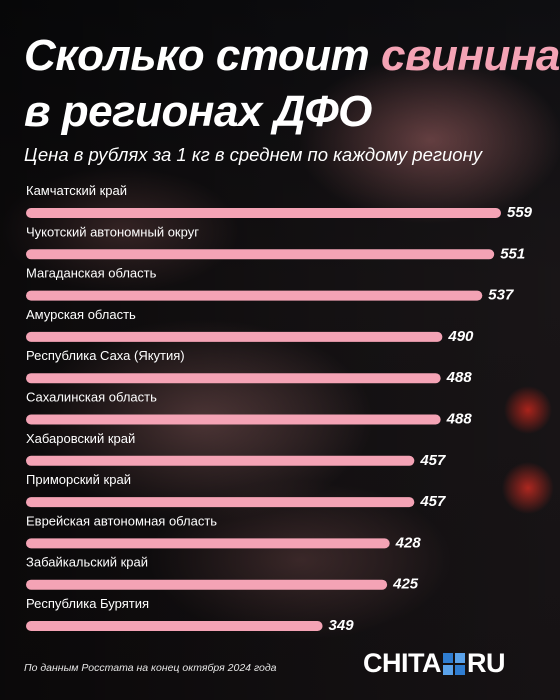 This screenshot has width=560, height=700. I want to click on region-label: Камчатский край, so click(76, 190).